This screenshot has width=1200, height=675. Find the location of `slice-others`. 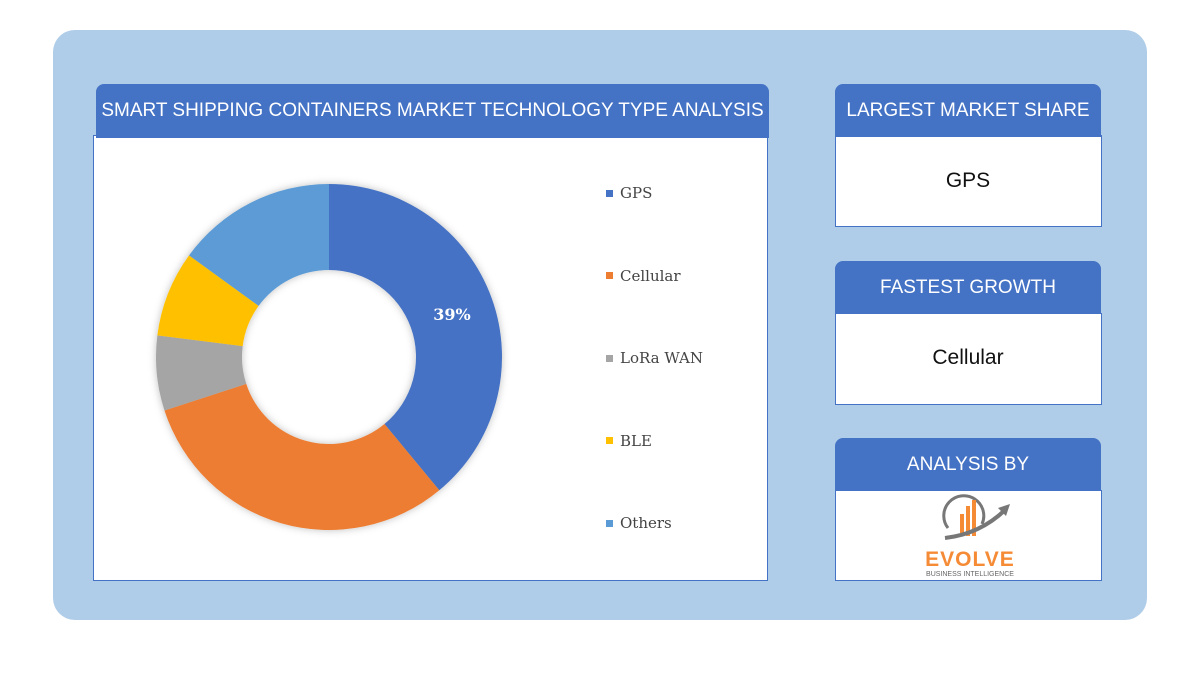

slice-others is located at coordinates (259, 245).